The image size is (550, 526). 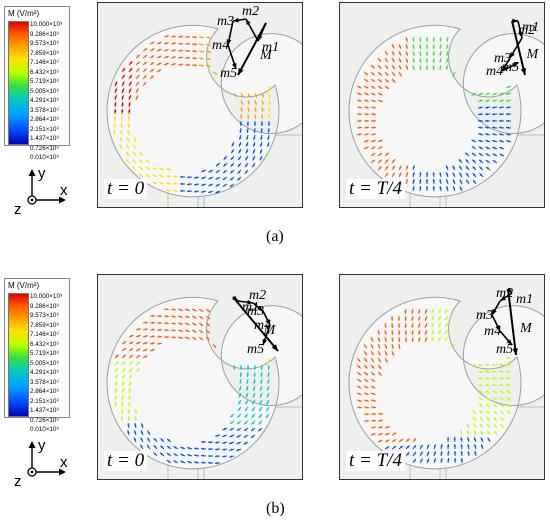 What do you see at coordinates (41, 463) in the screenshot?
I see `coordinate-axes-b: y x z` at bounding box center [41, 463].